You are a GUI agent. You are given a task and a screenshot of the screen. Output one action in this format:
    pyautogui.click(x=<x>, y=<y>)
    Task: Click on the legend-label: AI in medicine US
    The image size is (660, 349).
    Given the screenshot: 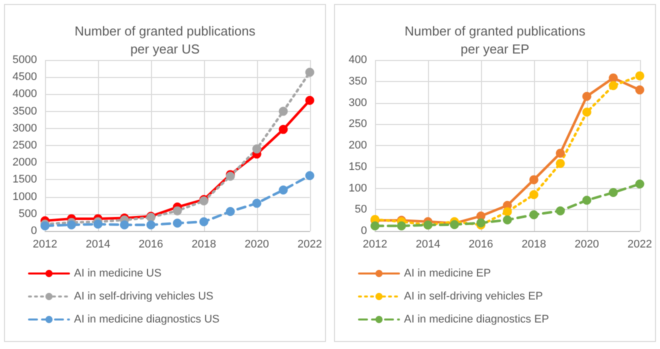 What is the action you would take?
    pyautogui.click(x=118, y=274)
    